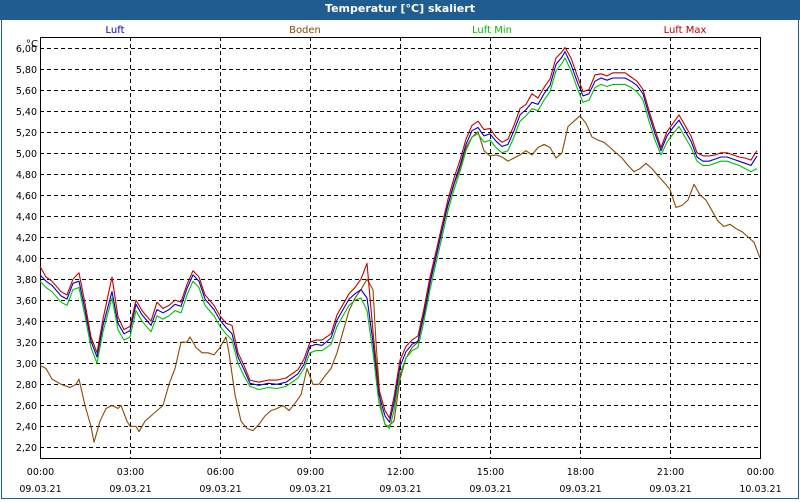 This screenshot has height=502, width=800. What do you see at coordinates (130, 472) in the screenshot?
I see `x-tick-time: 03:00` at bounding box center [130, 472].